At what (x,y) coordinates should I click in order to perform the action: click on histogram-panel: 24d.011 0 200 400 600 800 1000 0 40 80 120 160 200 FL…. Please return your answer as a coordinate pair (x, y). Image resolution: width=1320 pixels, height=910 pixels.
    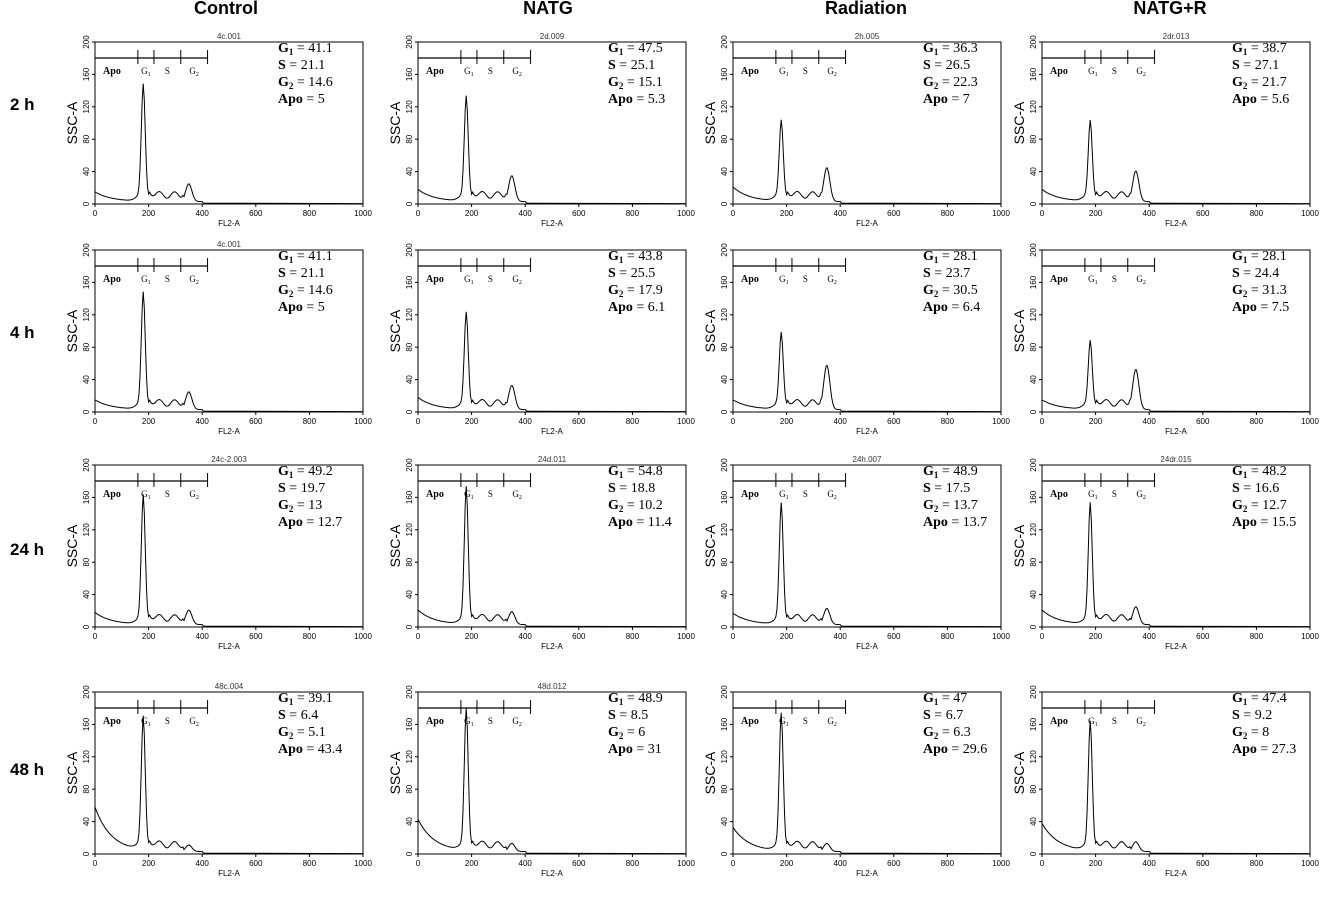
    Looking at the image, I should click on (541, 553).